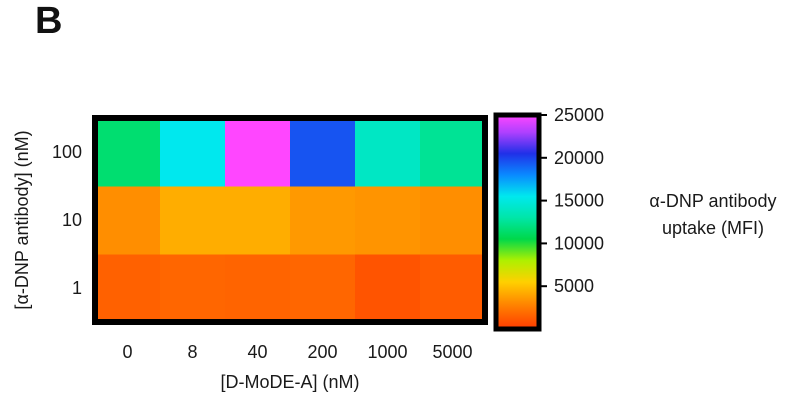 This screenshot has height=402, width=808. What do you see at coordinates (712, 201) in the screenshot?
I see `colorbar-title-line-1: α-DNP antibody` at bounding box center [712, 201].